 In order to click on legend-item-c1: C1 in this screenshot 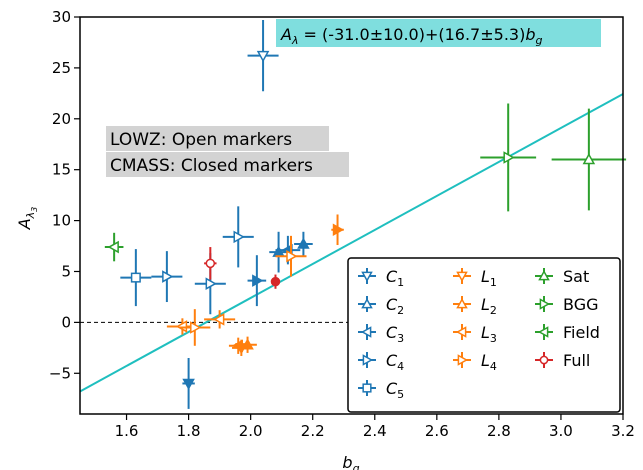, I will do `click(381, 278)`.